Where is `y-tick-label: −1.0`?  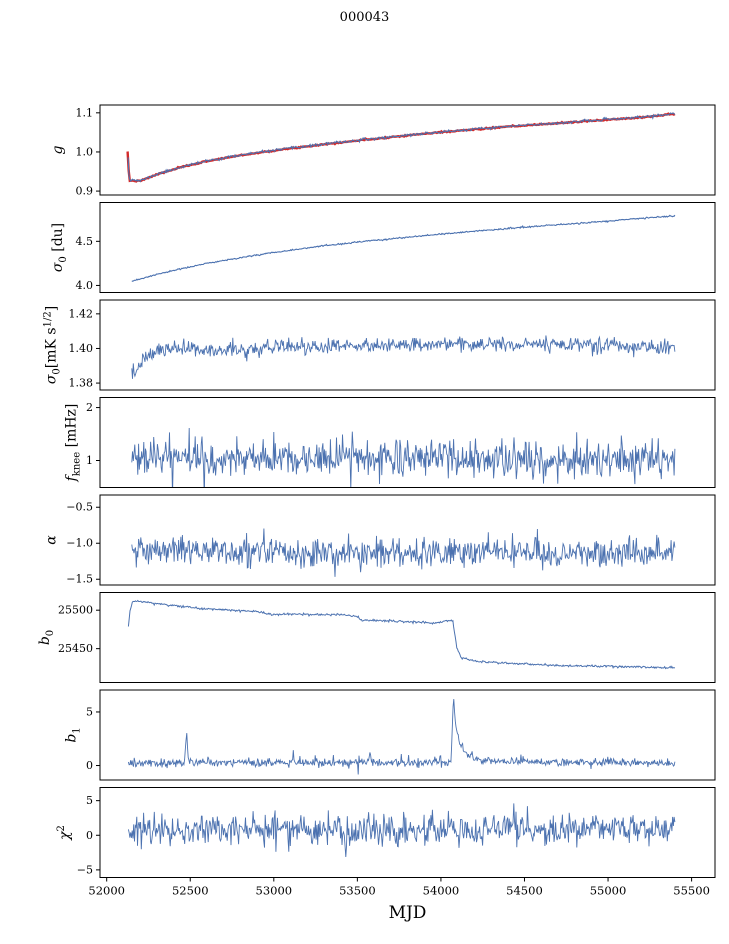
y-tick-label: −1.0 is located at coordinates (79, 543).